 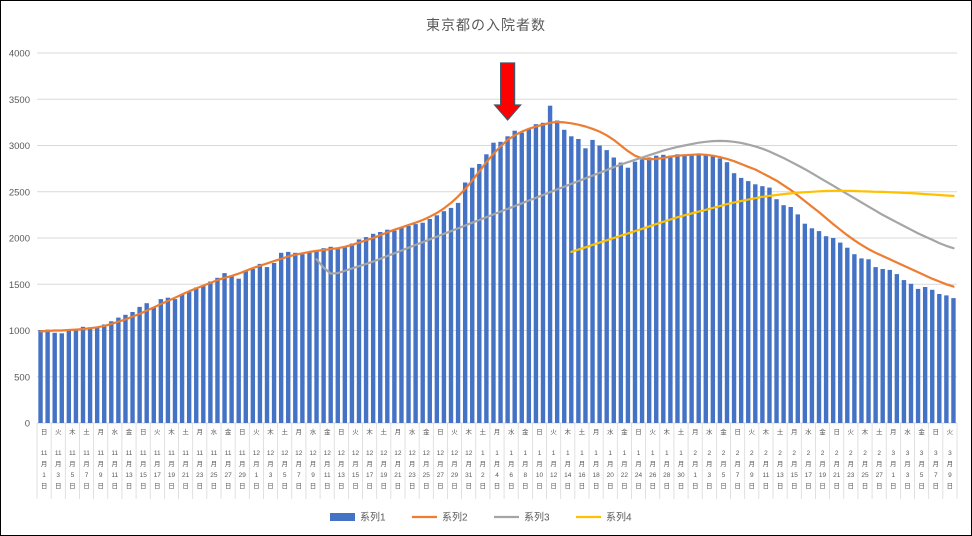 What do you see at coordinates (19, 100) in the screenshot?
I see `y-tick-label: 3500` at bounding box center [19, 100].